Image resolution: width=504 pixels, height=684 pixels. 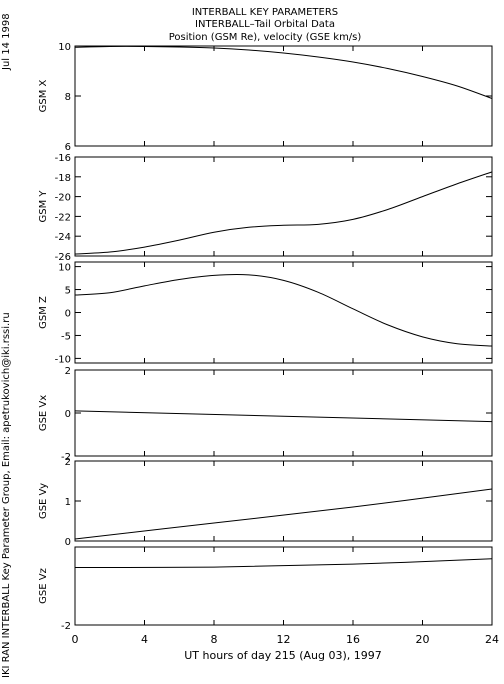 I want to click on y-tick-label-4: 0, so click(x=68, y=414).